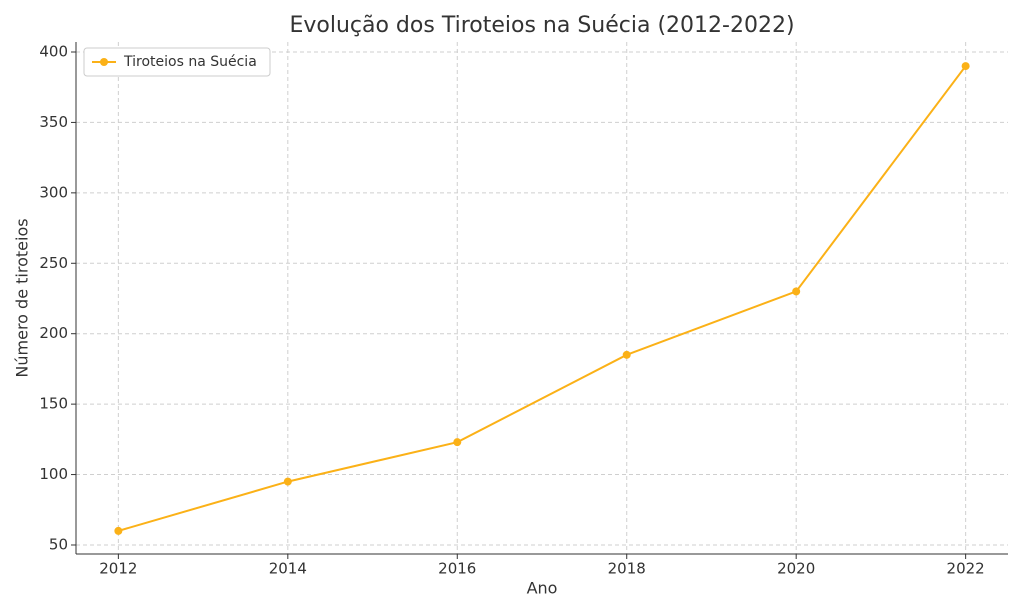 The height and width of the screenshot is (614, 1024). Describe the element at coordinates (53, 333) in the screenshot. I see `y-tick-label: 200` at that location.